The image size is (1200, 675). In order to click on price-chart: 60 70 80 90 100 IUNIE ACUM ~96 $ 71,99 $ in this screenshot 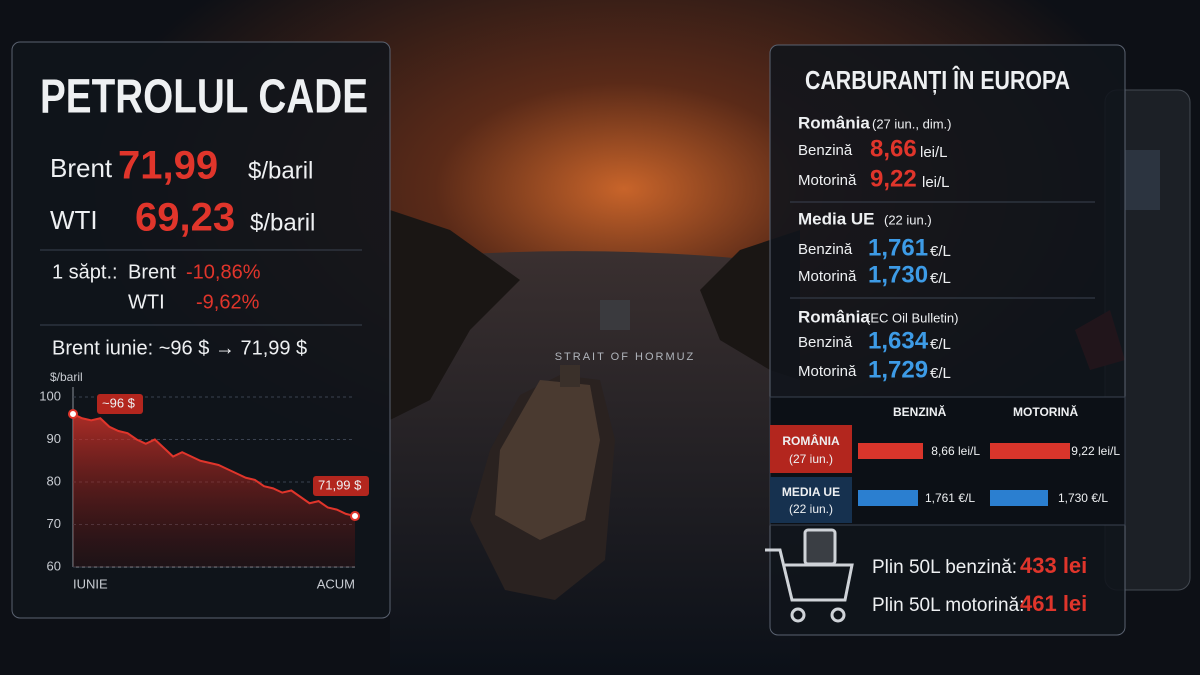, I will do `click(204, 489)`.